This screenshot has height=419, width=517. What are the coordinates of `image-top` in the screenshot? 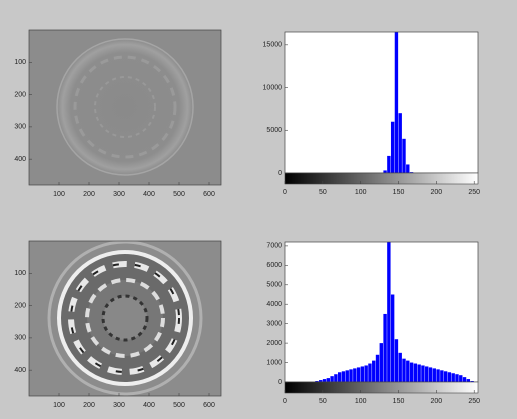 It's located at (125, 107).